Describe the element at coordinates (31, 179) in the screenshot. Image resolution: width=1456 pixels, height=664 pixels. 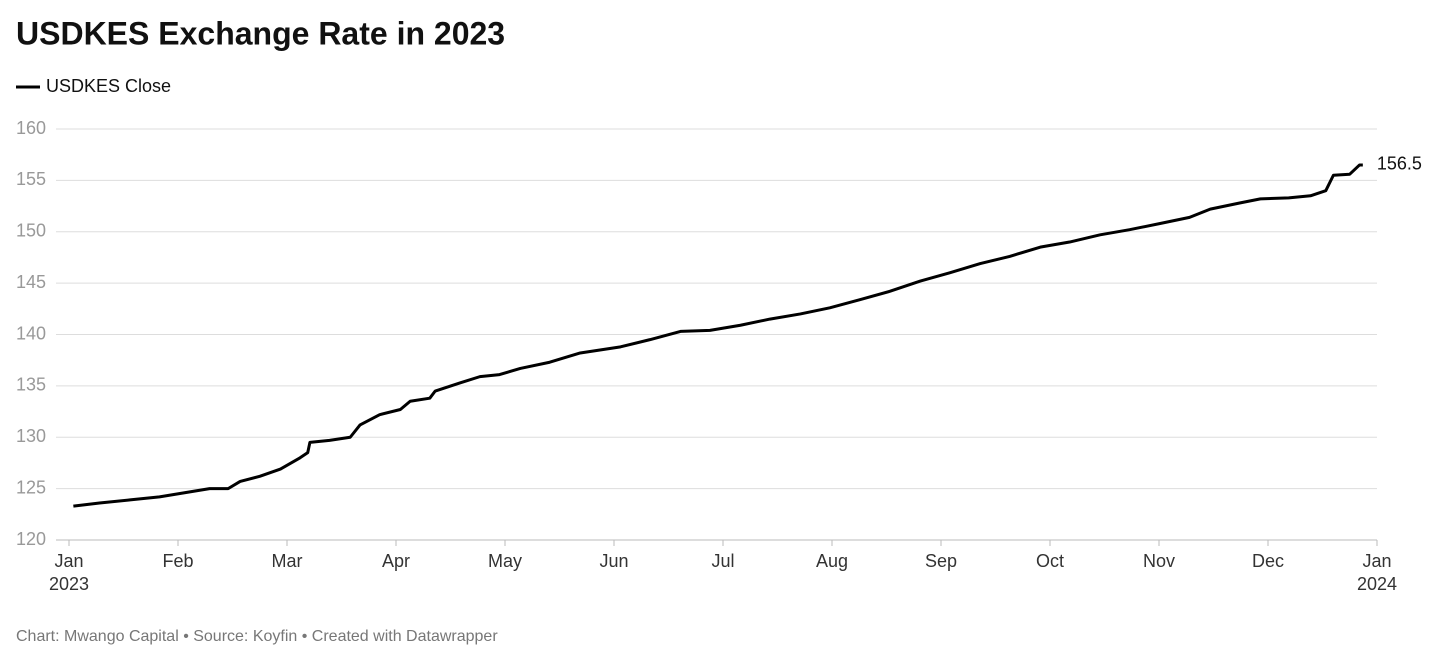
I see `y-tick-label: 155` at that location.